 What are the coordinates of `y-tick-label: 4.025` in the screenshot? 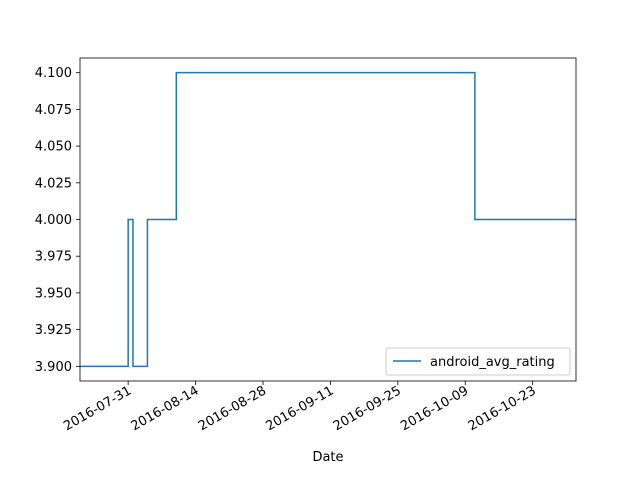 It's located at (53, 183).